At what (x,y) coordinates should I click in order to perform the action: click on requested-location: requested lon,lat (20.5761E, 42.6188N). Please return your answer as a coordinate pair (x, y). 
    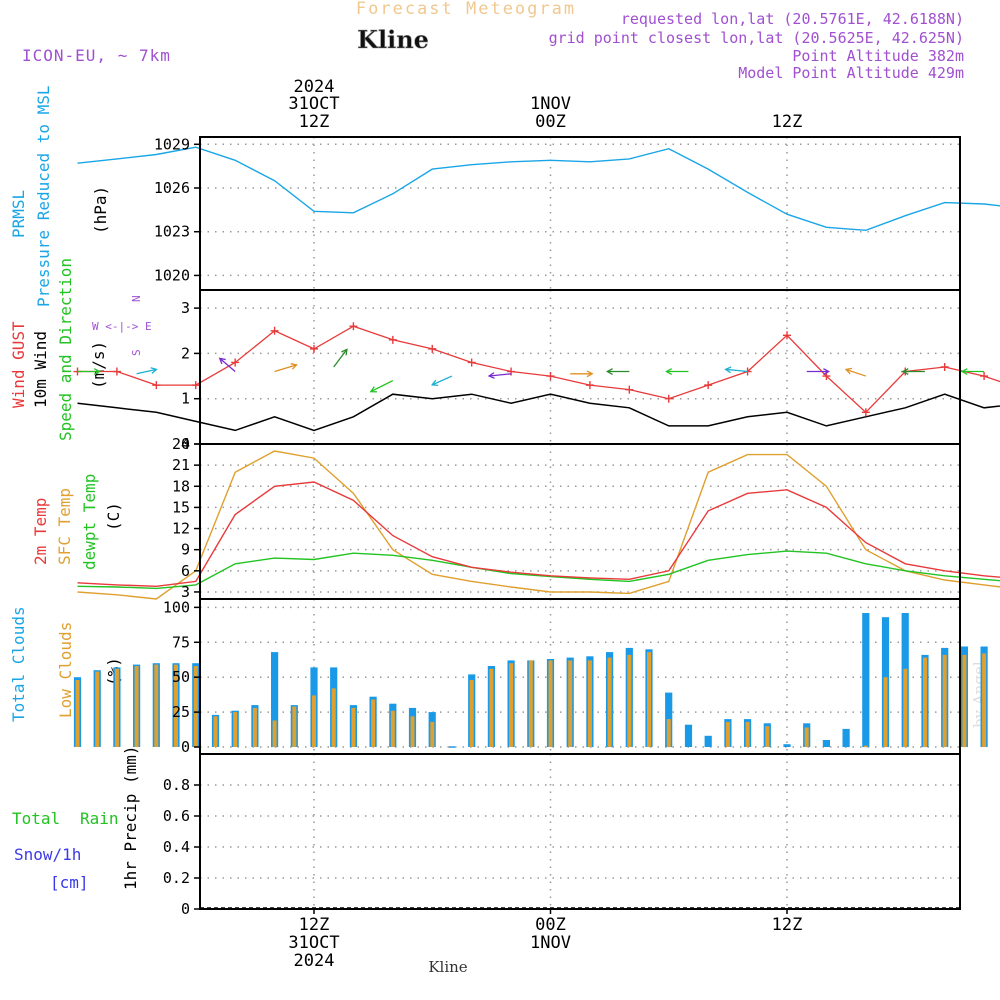
    Looking at the image, I should click on (792, 19).